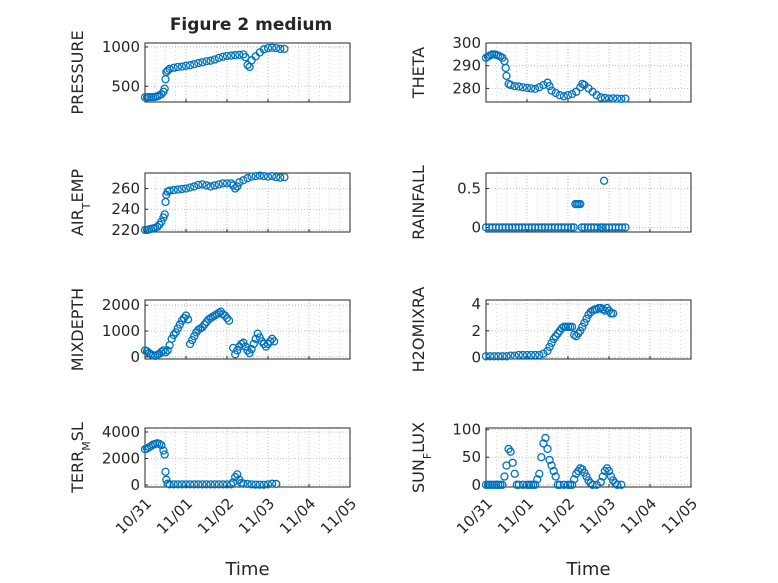 The width and height of the screenshot is (778, 583). I want to click on y-axis-label-subscript: F, so click(427, 456).